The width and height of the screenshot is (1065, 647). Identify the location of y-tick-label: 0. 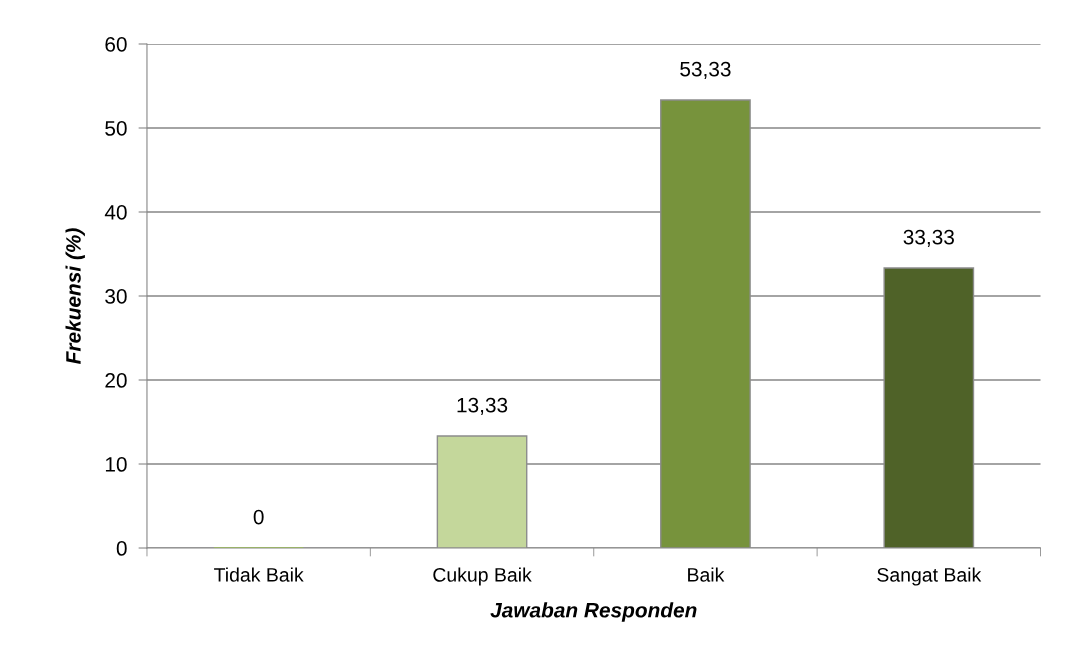
(121, 548).